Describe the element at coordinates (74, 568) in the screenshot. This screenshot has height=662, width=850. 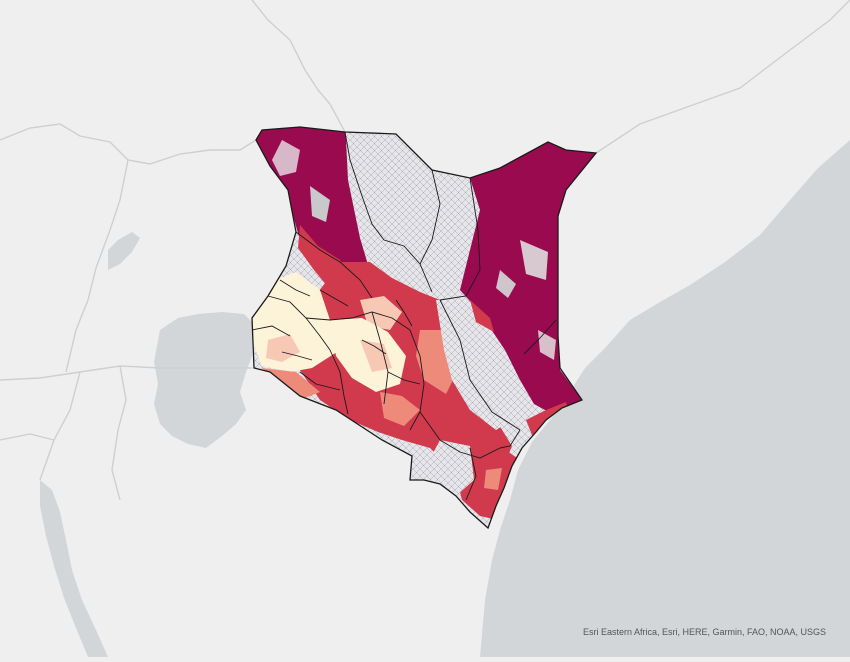
I see `lake-tanganyika` at that location.